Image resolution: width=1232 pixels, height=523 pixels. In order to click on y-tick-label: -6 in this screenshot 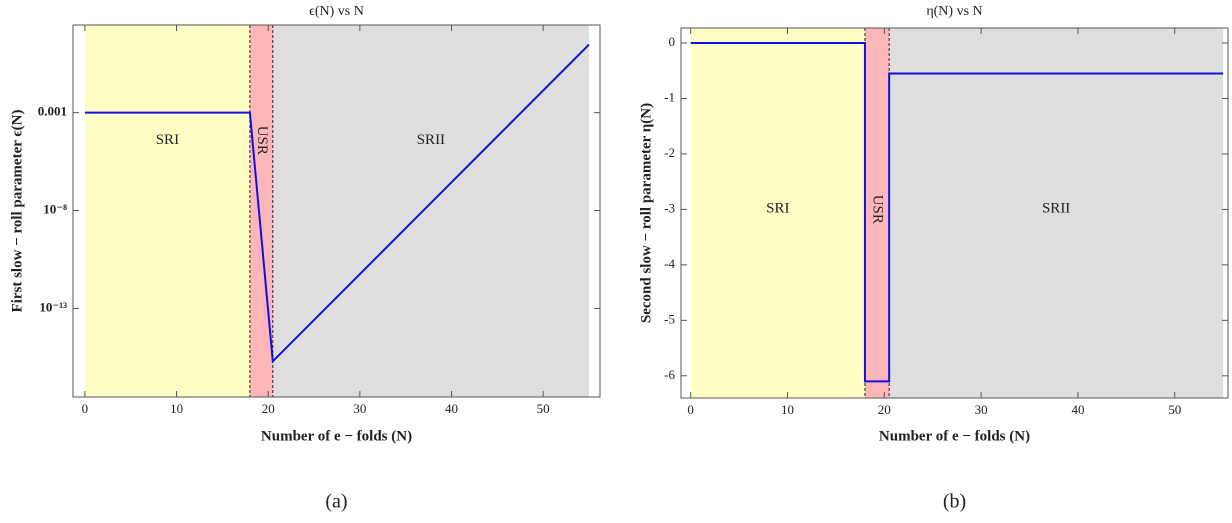, I will do `click(669, 374)`.